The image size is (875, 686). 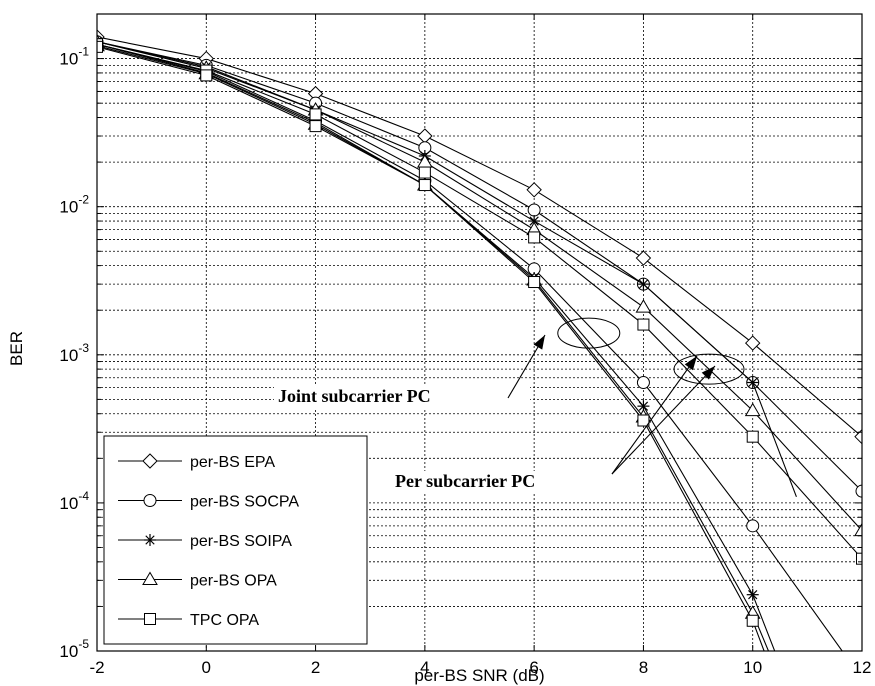 What do you see at coordinates (643, 667) in the screenshot?
I see `x-tick-label: 8` at bounding box center [643, 667].